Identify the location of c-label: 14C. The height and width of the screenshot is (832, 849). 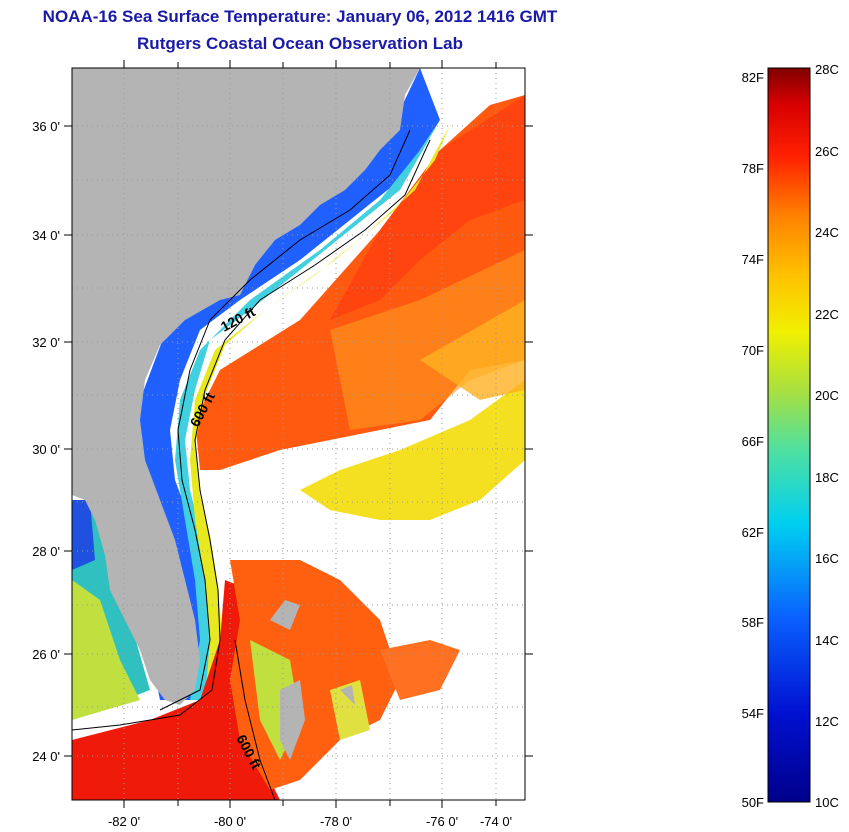
(827, 640).